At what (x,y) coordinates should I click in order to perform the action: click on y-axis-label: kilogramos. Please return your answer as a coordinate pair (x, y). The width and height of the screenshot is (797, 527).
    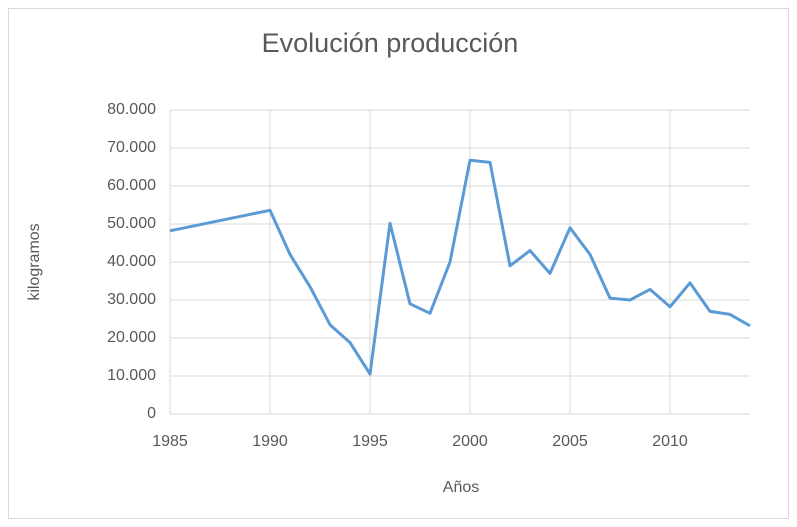
    Looking at the image, I should click on (34, 261).